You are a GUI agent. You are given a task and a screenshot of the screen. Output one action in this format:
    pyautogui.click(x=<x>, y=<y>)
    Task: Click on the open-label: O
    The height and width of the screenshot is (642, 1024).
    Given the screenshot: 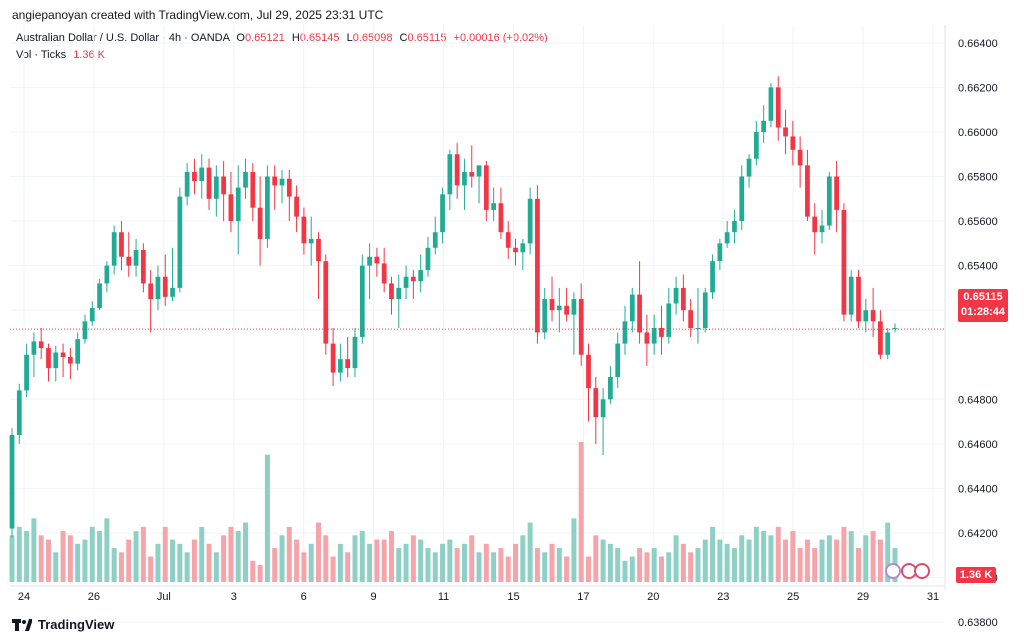 What is the action you would take?
    pyautogui.click(x=240, y=38)
    